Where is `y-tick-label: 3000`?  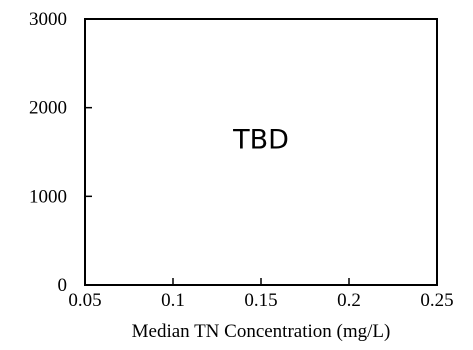 y-tick-label: 3000 is located at coordinates (48, 19).